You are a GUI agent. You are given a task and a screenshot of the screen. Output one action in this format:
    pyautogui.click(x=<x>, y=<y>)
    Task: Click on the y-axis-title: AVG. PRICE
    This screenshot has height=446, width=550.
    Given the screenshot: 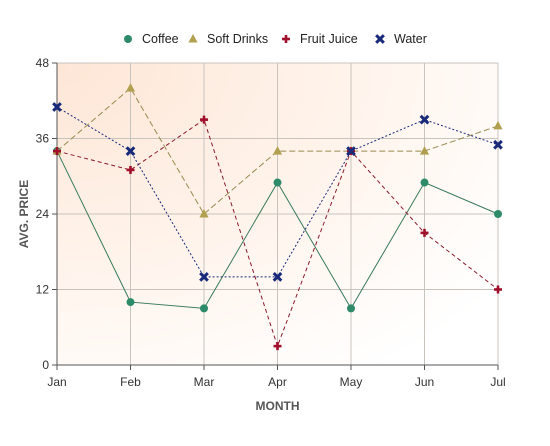 What is the action you would take?
    pyautogui.click(x=24, y=214)
    